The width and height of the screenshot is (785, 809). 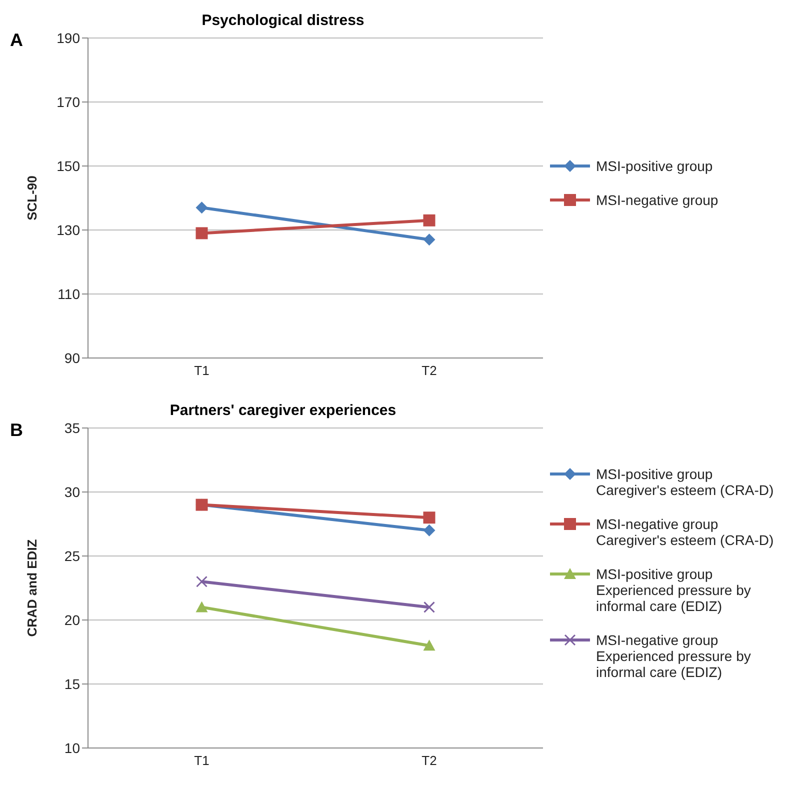 What do you see at coordinates (32, 198) in the screenshot?
I see `y-axis-title: SCL-90` at bounding box center [32, 198].